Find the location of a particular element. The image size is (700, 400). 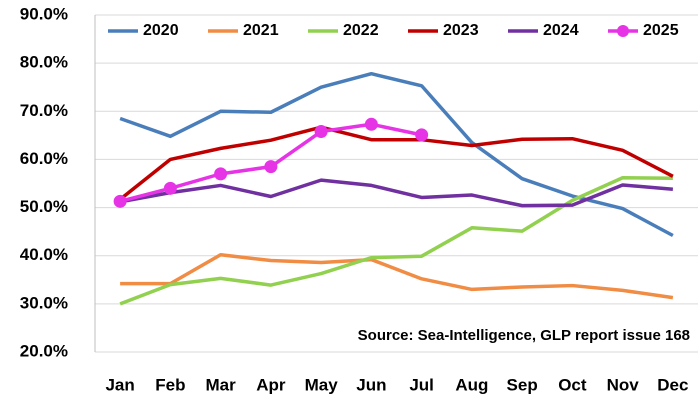

legend-bg is located at coordinates (395, 31).